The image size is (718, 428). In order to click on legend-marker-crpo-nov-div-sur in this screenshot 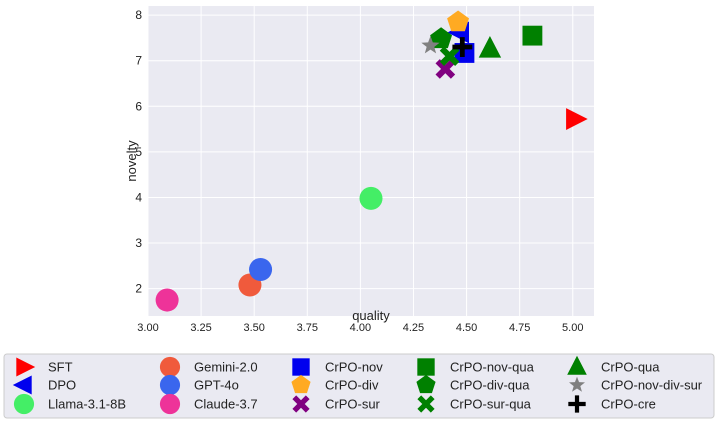, I will do `click(577, 384)`.